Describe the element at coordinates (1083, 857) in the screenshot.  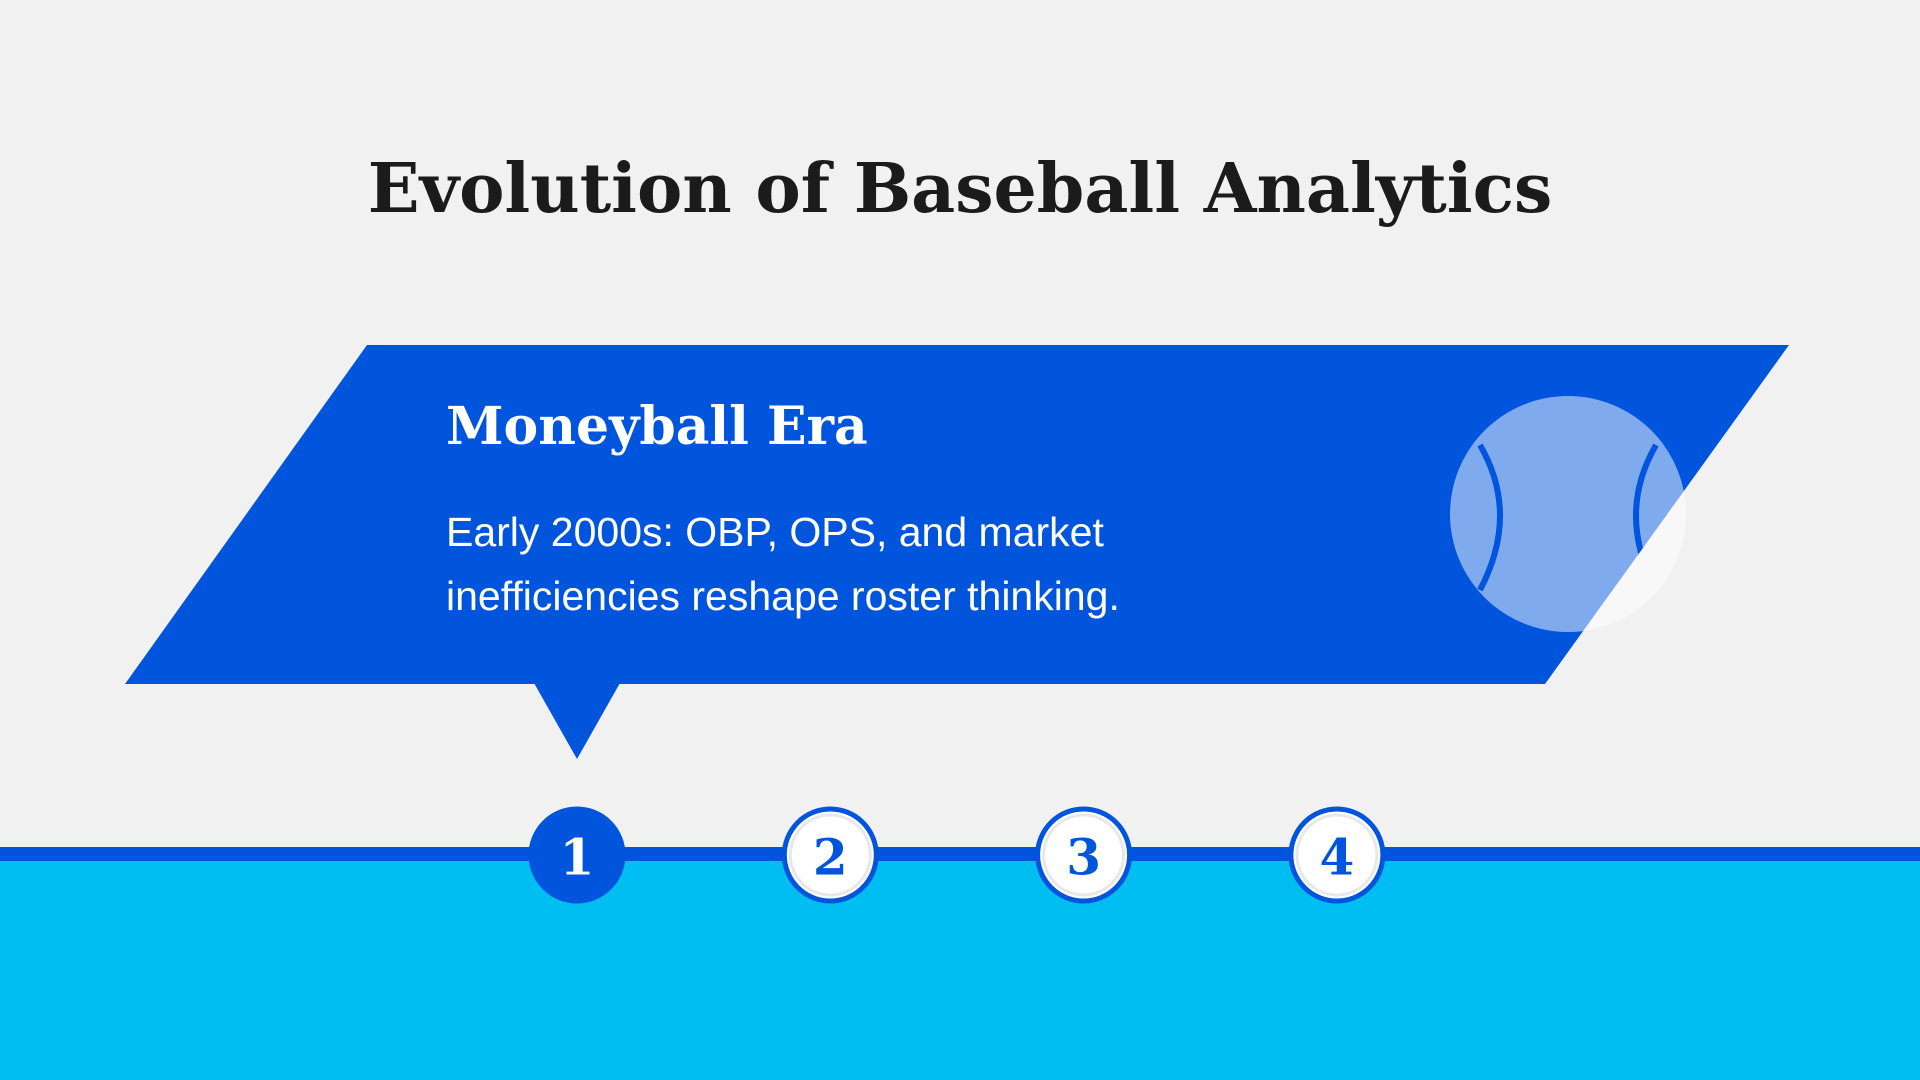
I see `step-number: 3` at that location.